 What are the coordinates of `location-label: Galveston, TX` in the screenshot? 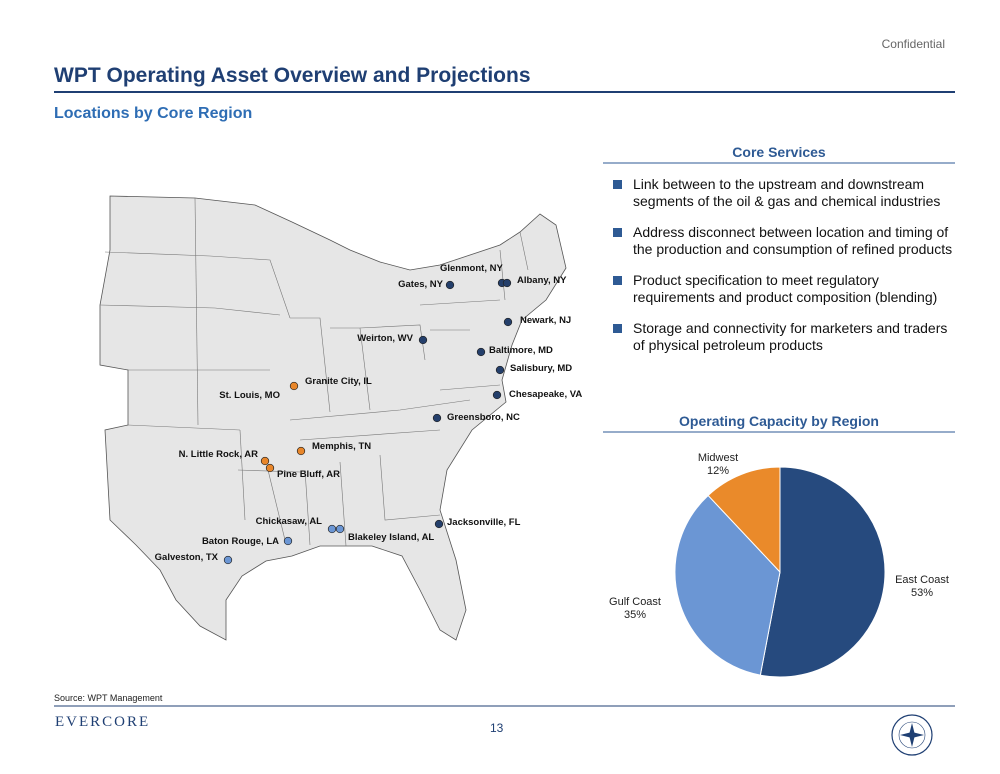 It's located at (187, 557).